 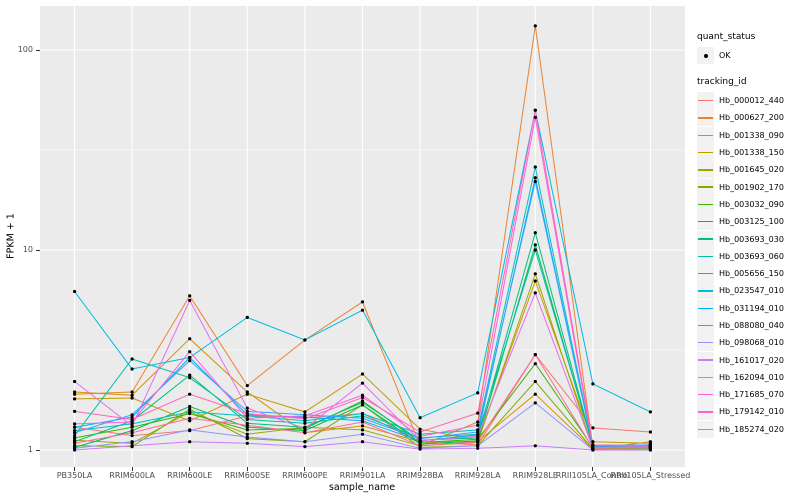 I want to click on x-tick-label: RRII105LA_Stressed, so click(x=650, y=475).